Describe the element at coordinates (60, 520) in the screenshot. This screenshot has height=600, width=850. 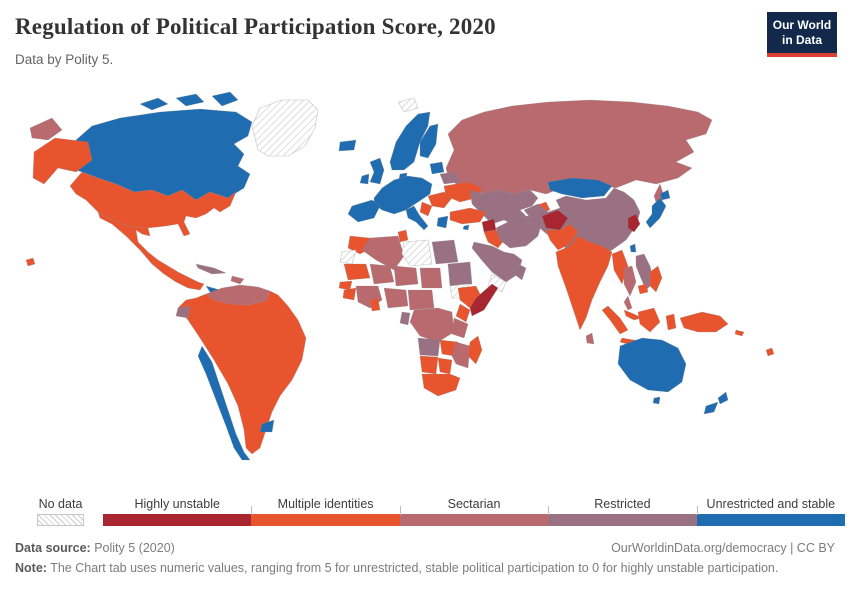
I see `no-data-swatch` at that location.